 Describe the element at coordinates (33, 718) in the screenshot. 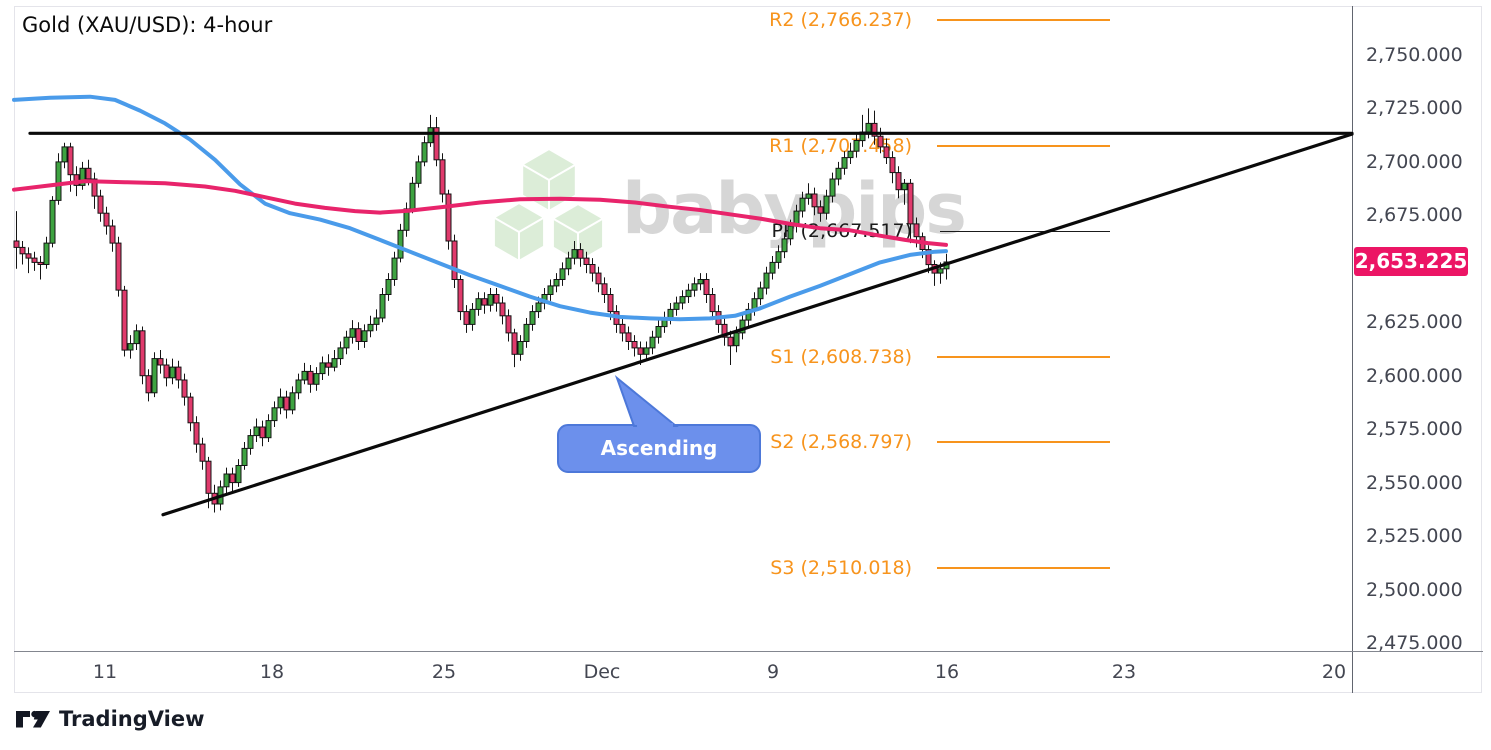

I see `tradingview-logo-icon` at that location.